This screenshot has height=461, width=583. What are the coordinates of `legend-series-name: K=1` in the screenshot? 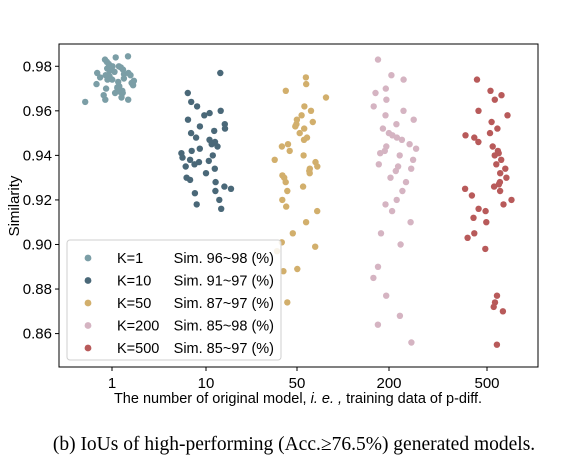 It's located at (130, 259).